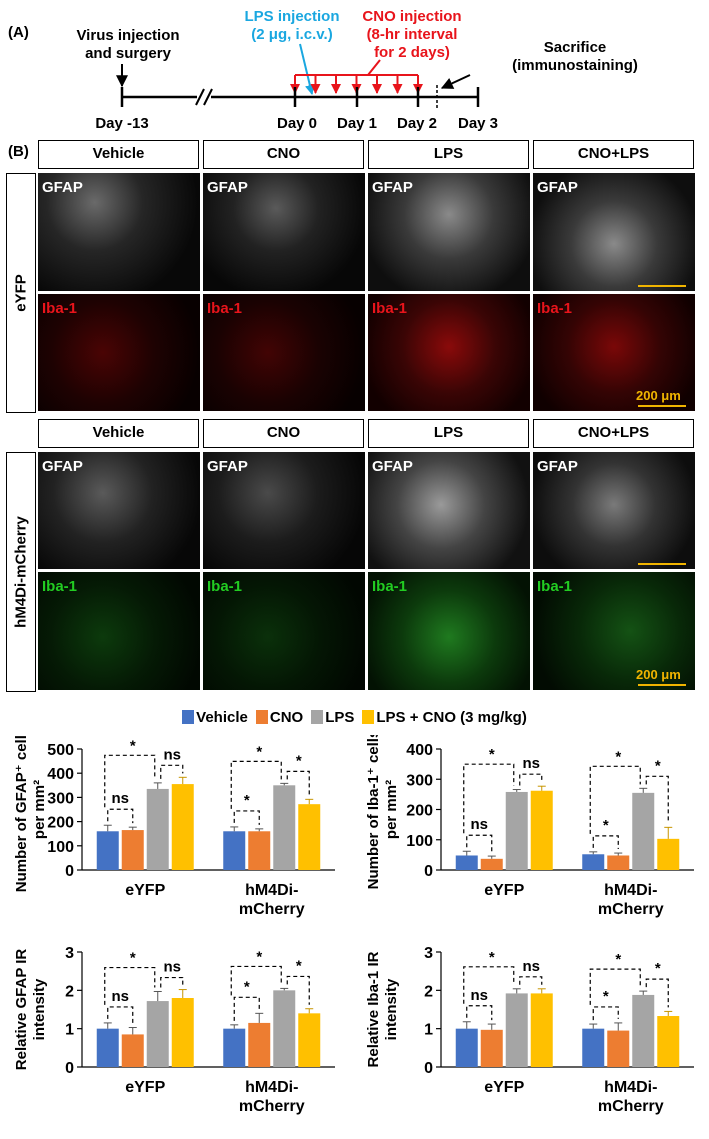 This screenshot has width=709, height=1139. Describe the element at coordinates (428, 1030) in the screenshot. I see `y-tick-label: 1` at that location.